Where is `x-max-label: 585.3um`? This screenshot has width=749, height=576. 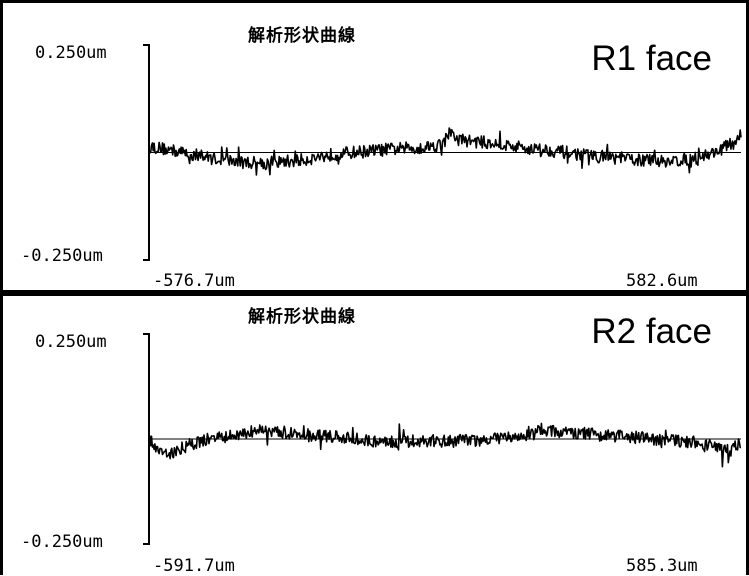 x-max-label: 585.3um is located at coordinates (662, 566).